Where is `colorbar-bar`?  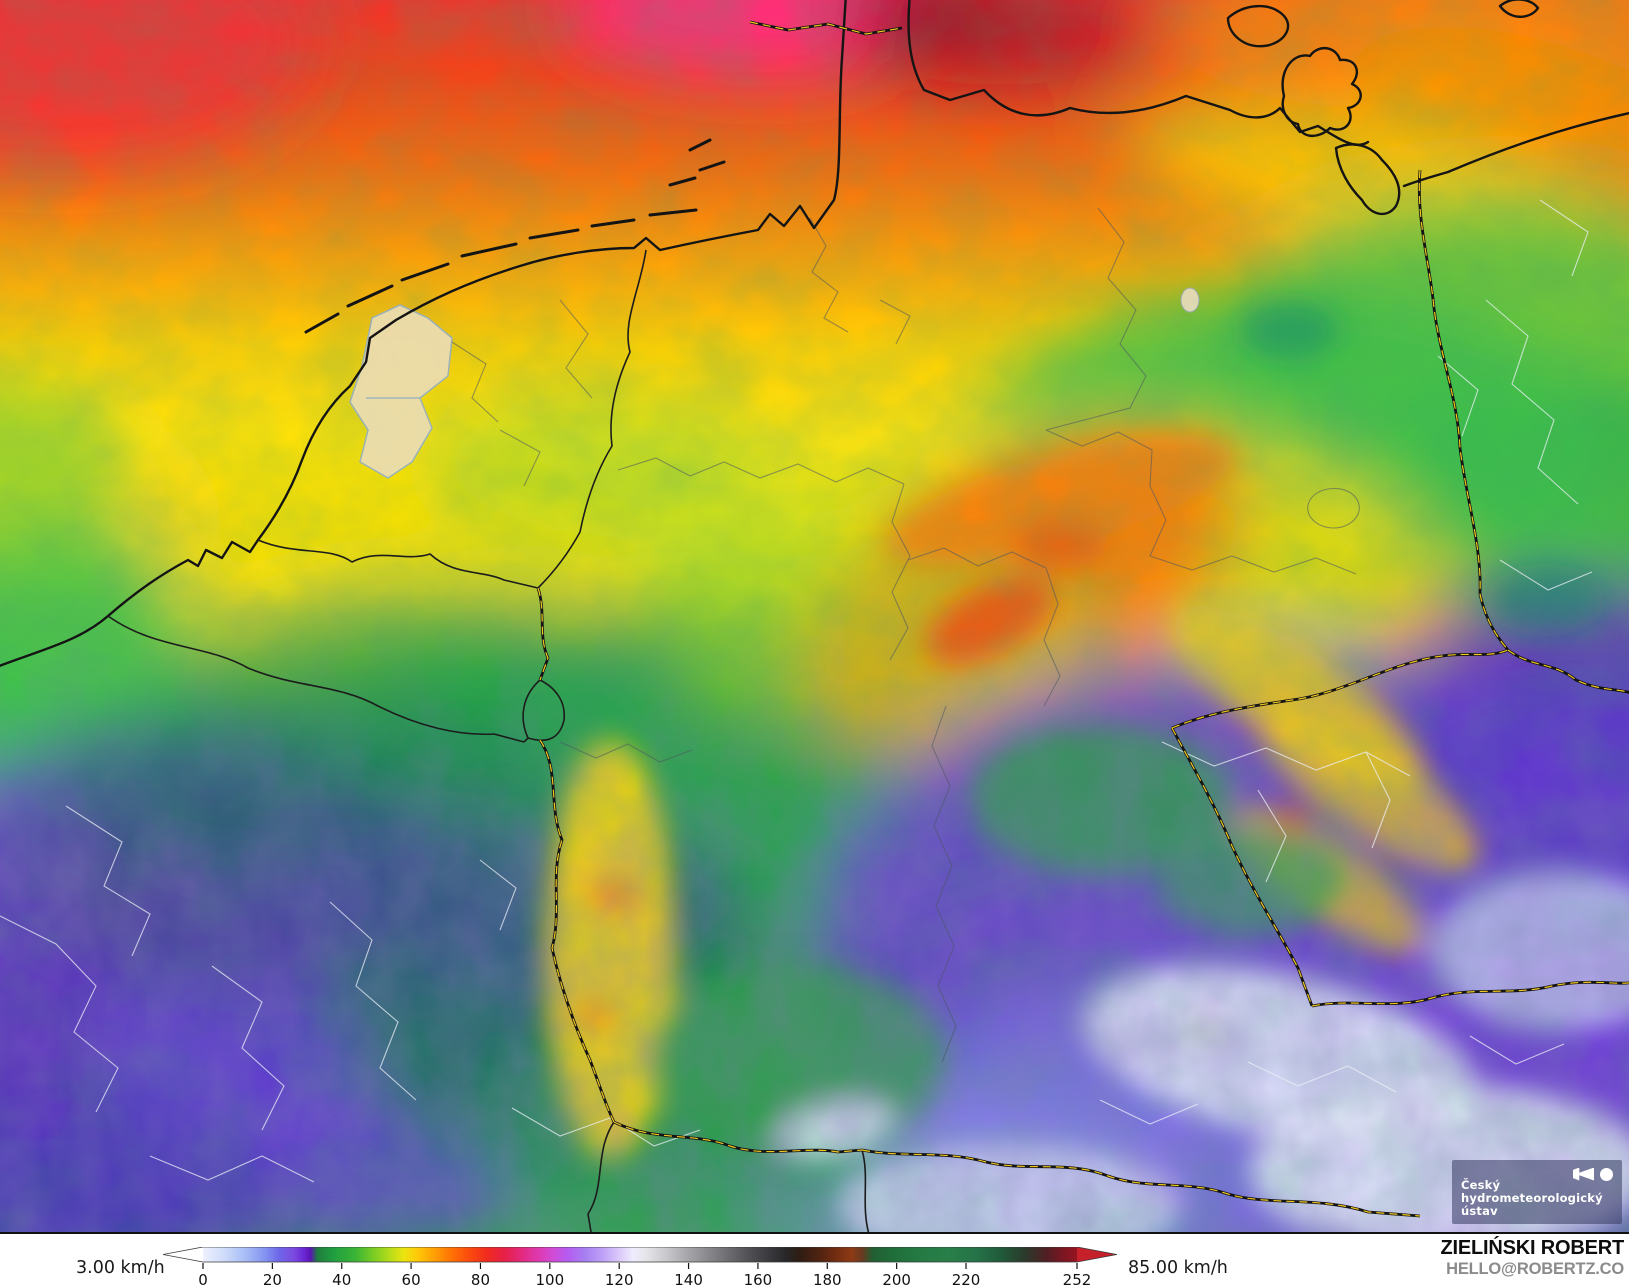
colorbar-bar is located at coordinates (640, 1255).